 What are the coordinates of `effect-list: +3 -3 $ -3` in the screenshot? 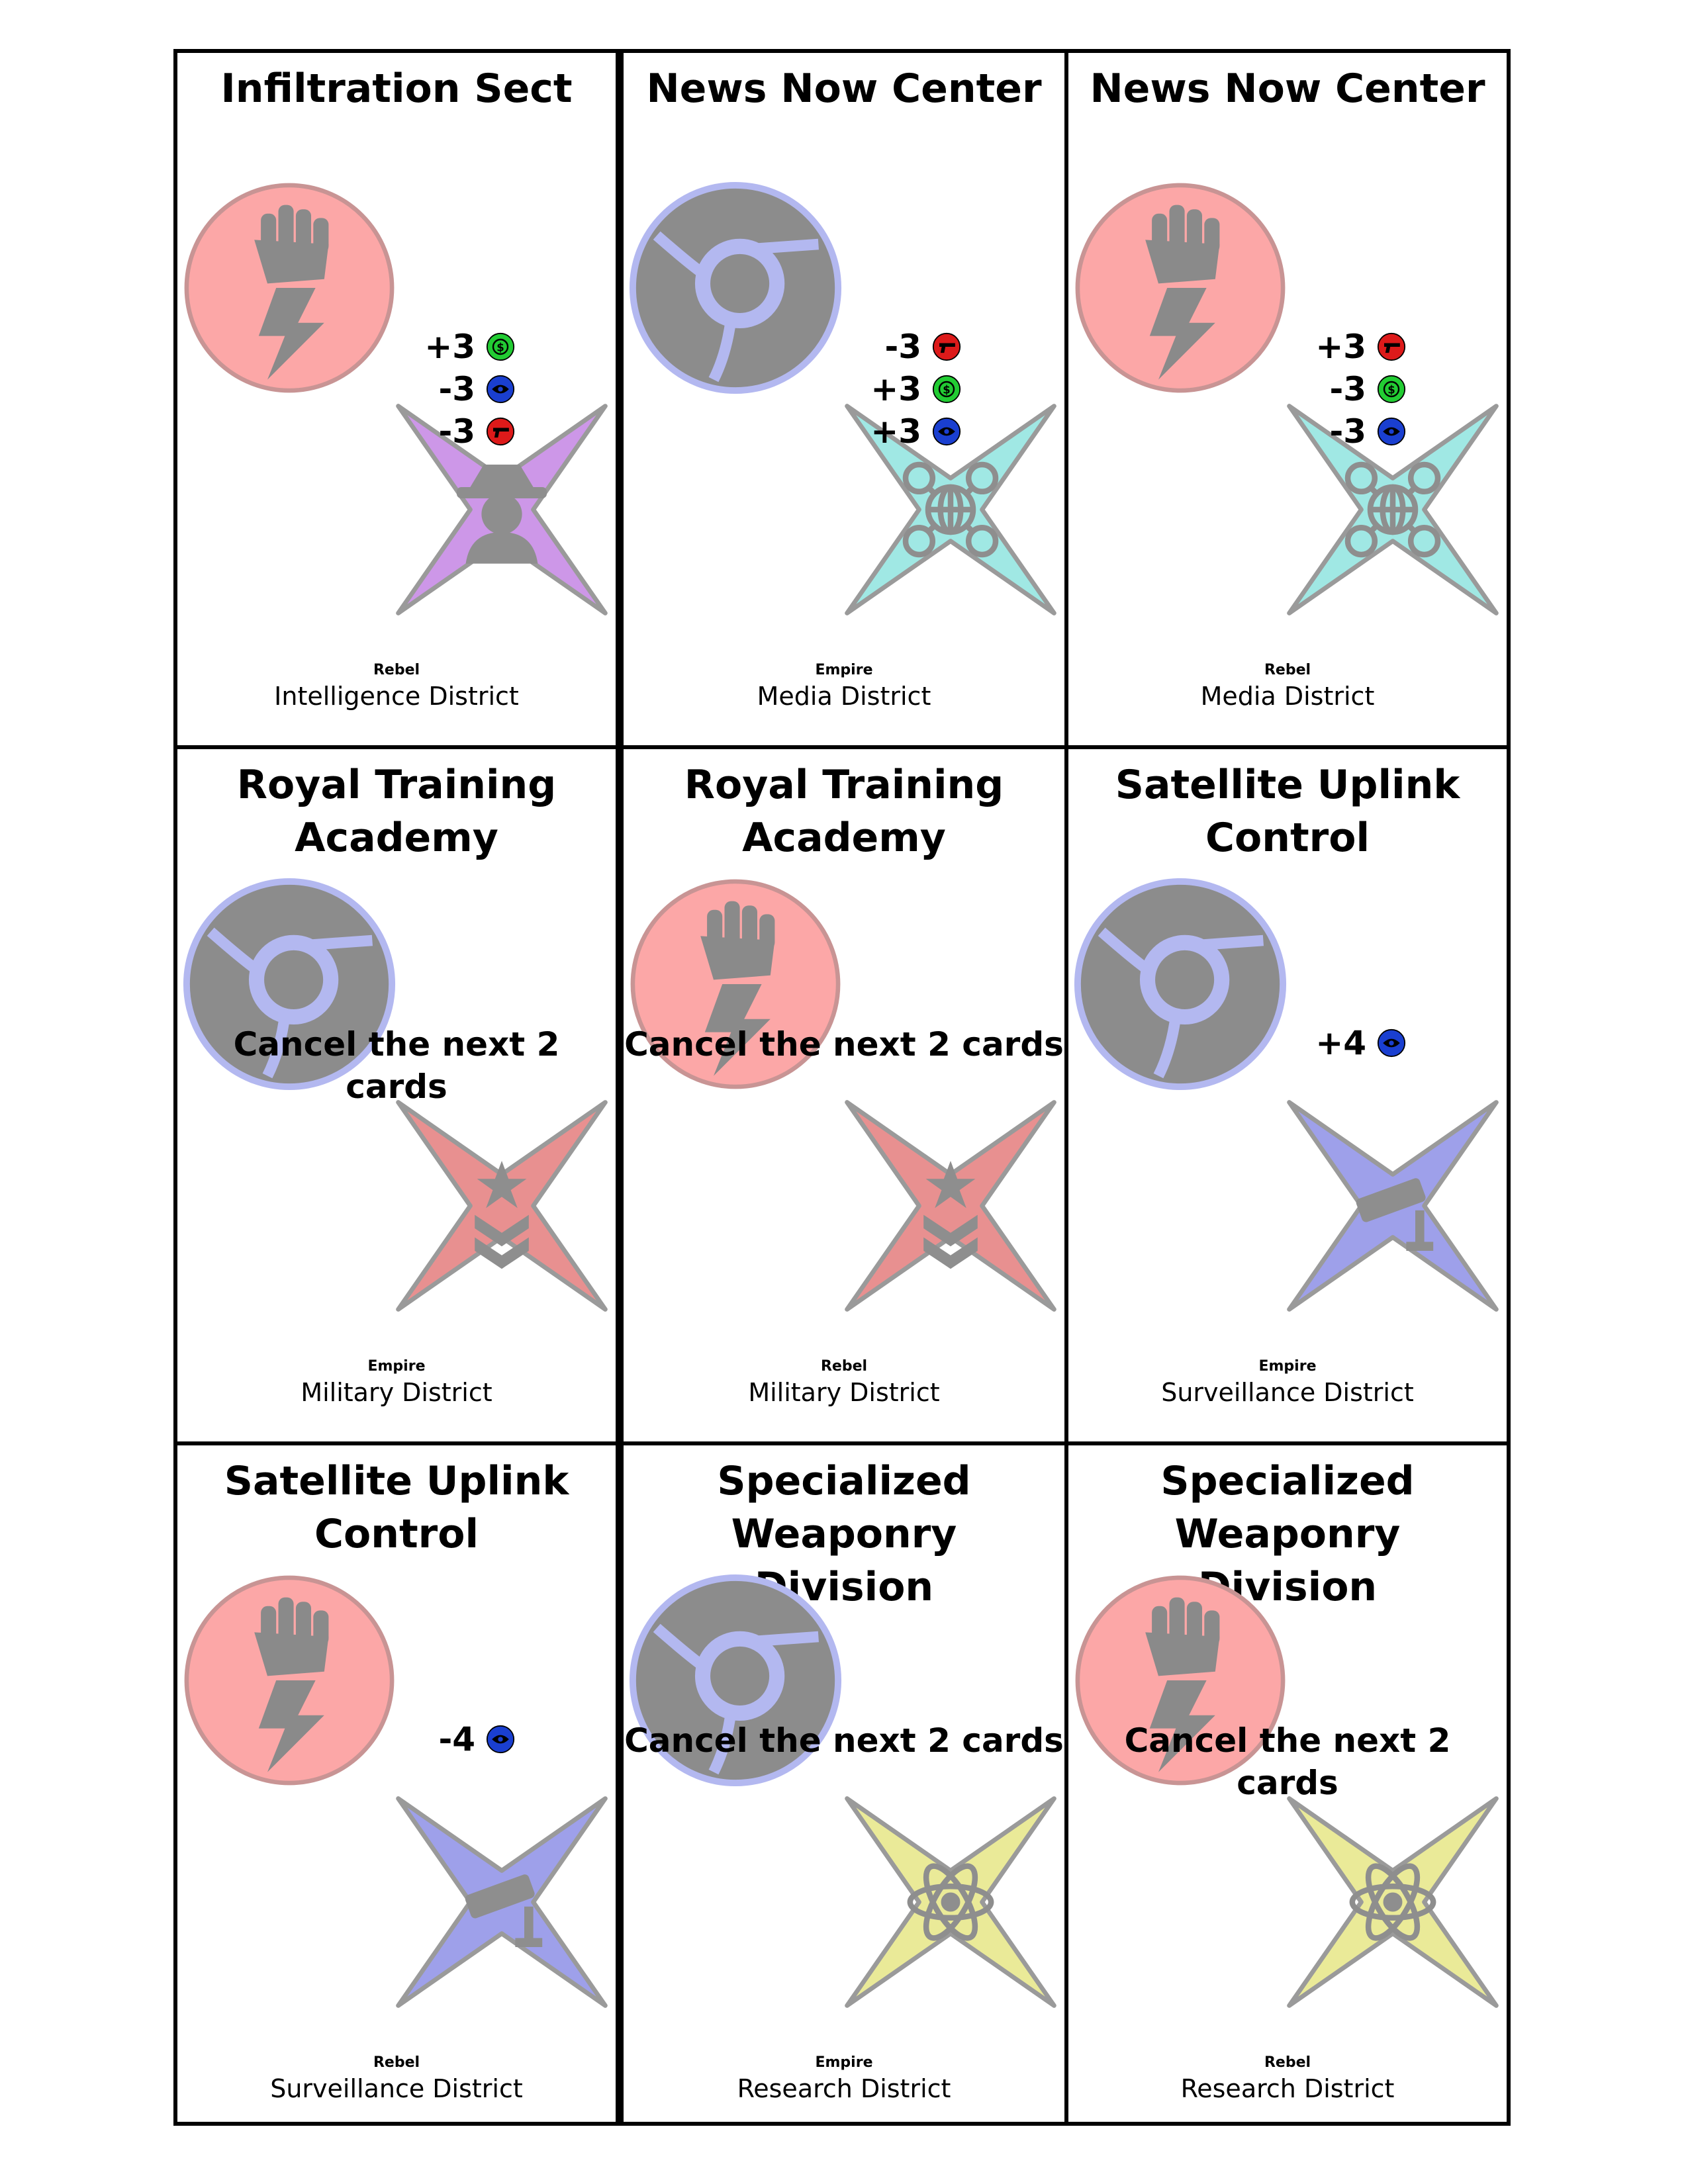 It's located at (1320, 390).